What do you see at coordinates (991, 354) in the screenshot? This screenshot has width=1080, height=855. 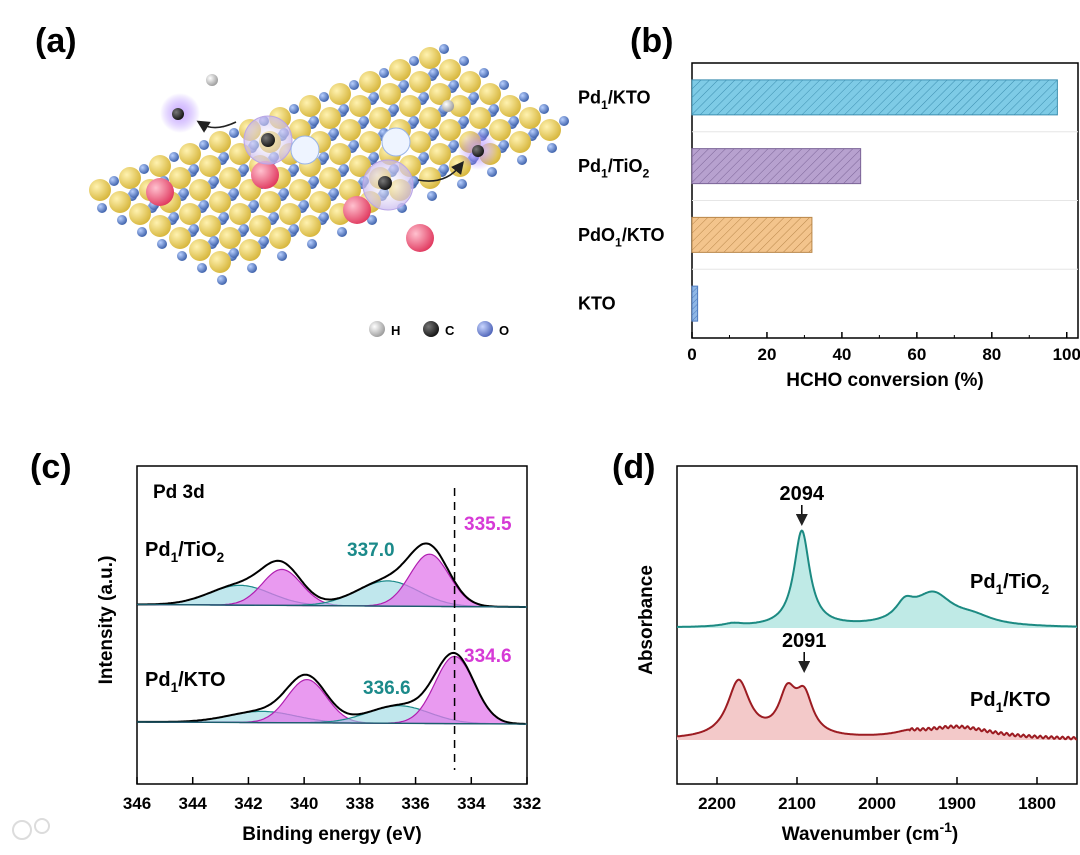 I see `tick-label: 80` at bounding box center [991, 354].